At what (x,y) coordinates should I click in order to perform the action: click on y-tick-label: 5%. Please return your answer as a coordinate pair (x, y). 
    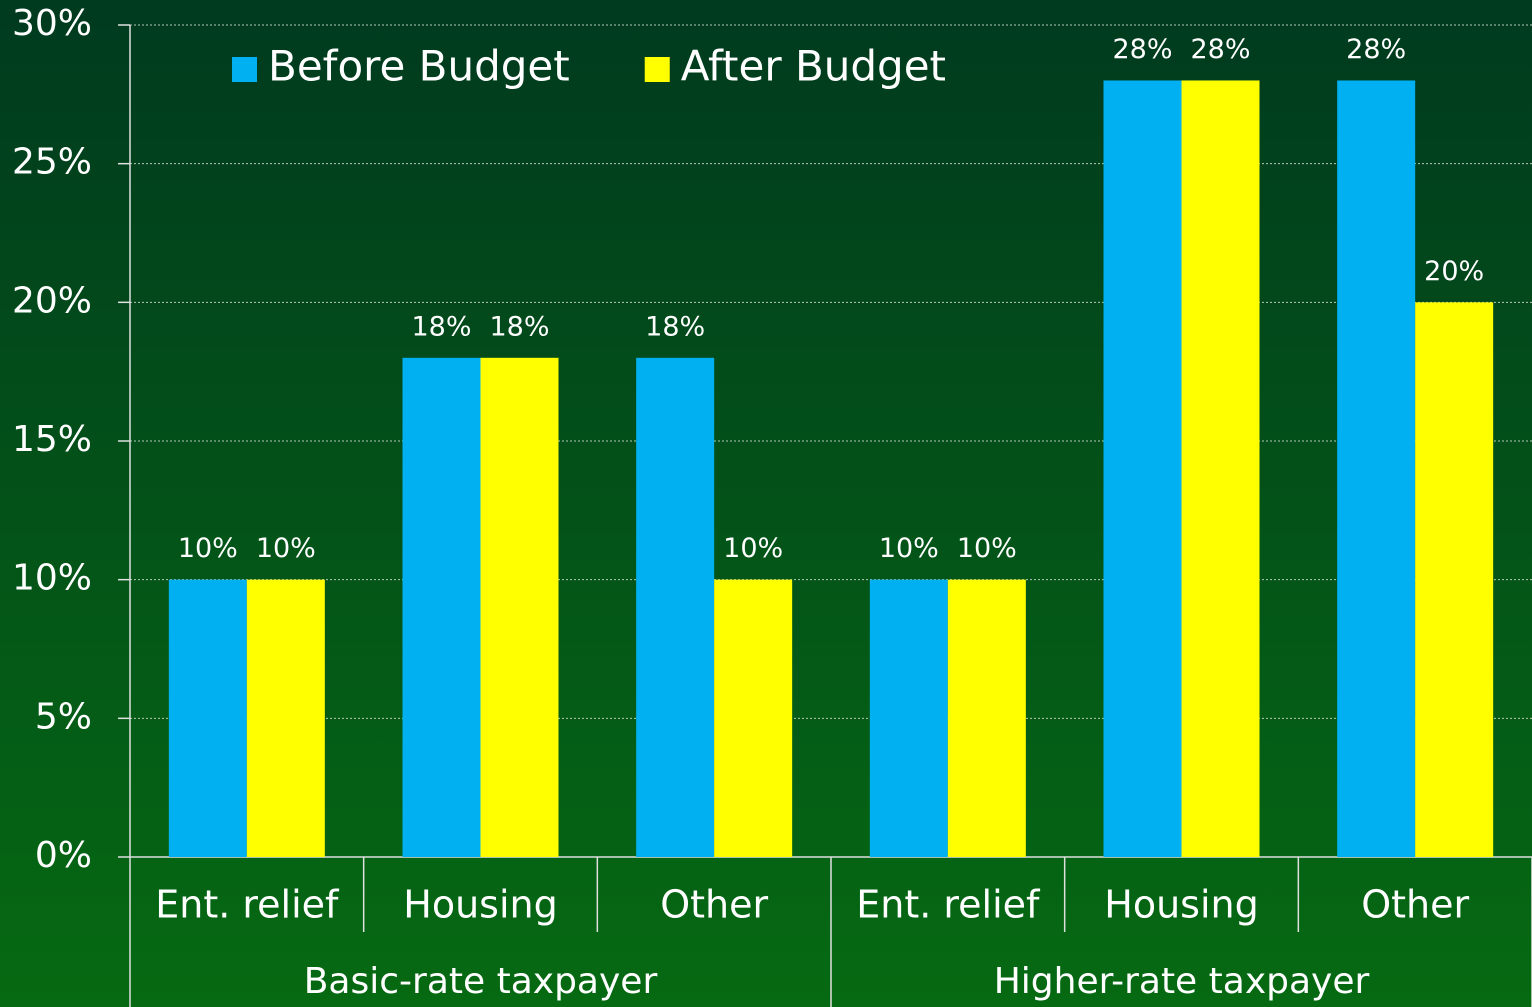
    Looking at the image, I should click on (63, 716).